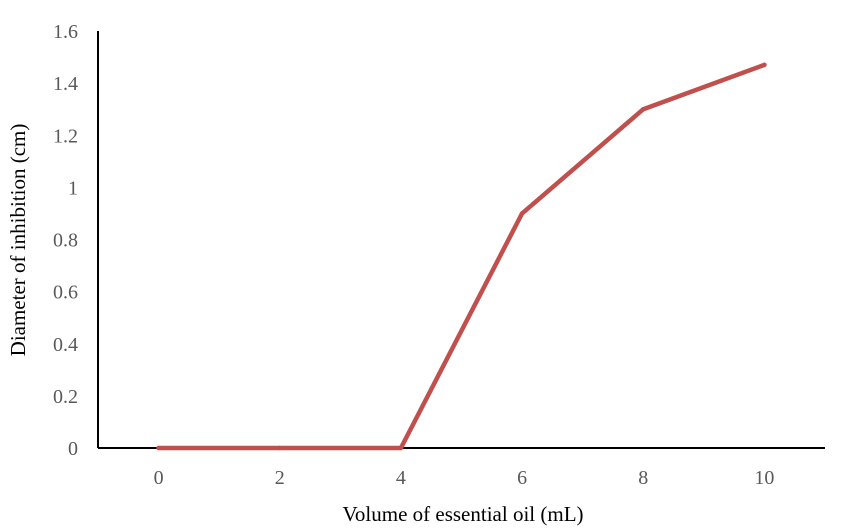  I want to click on x-tick-label: 10, so click(764, 478).